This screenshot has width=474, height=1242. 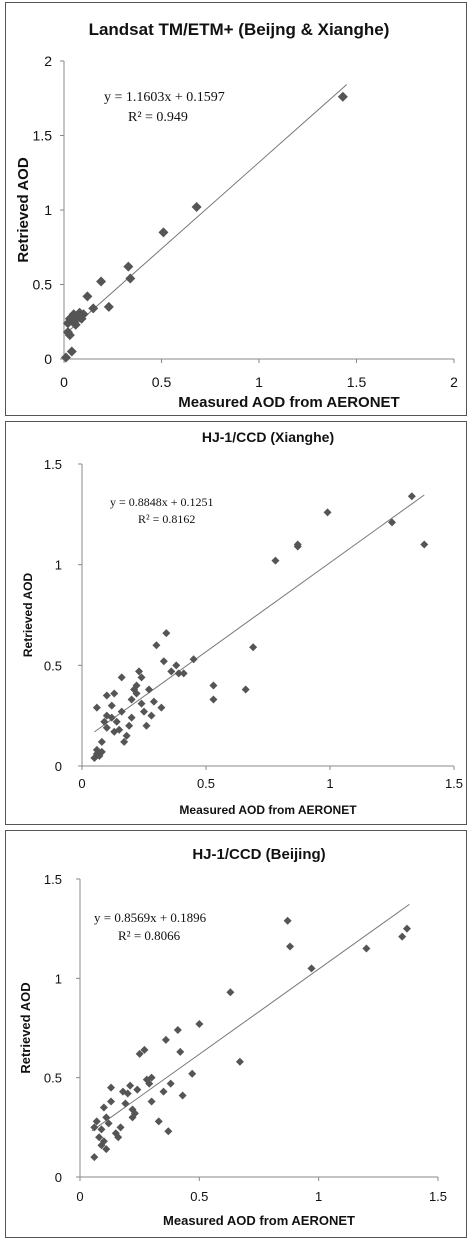 What do you see at coordinates (150, 917) in the screenshot?
I see `regression-equation: y = 0.8569x + 0.1896` at bounding box center [150, 917].